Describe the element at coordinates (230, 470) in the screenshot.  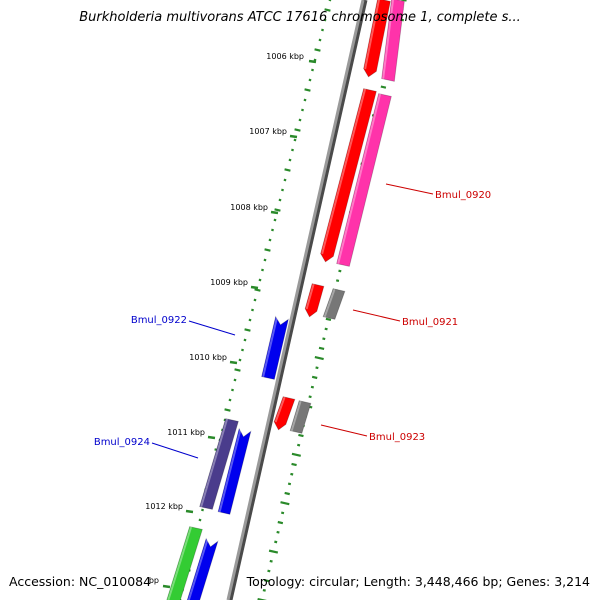
I see `cds-forward-bmul-0924-highlight` at that location.